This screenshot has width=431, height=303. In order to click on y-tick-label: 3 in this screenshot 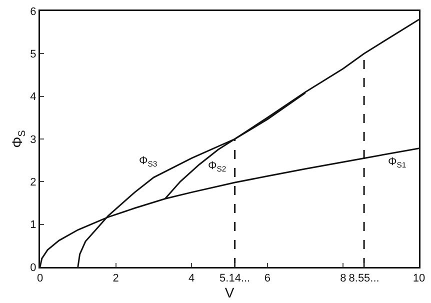, I will do `click(33, 140)`.